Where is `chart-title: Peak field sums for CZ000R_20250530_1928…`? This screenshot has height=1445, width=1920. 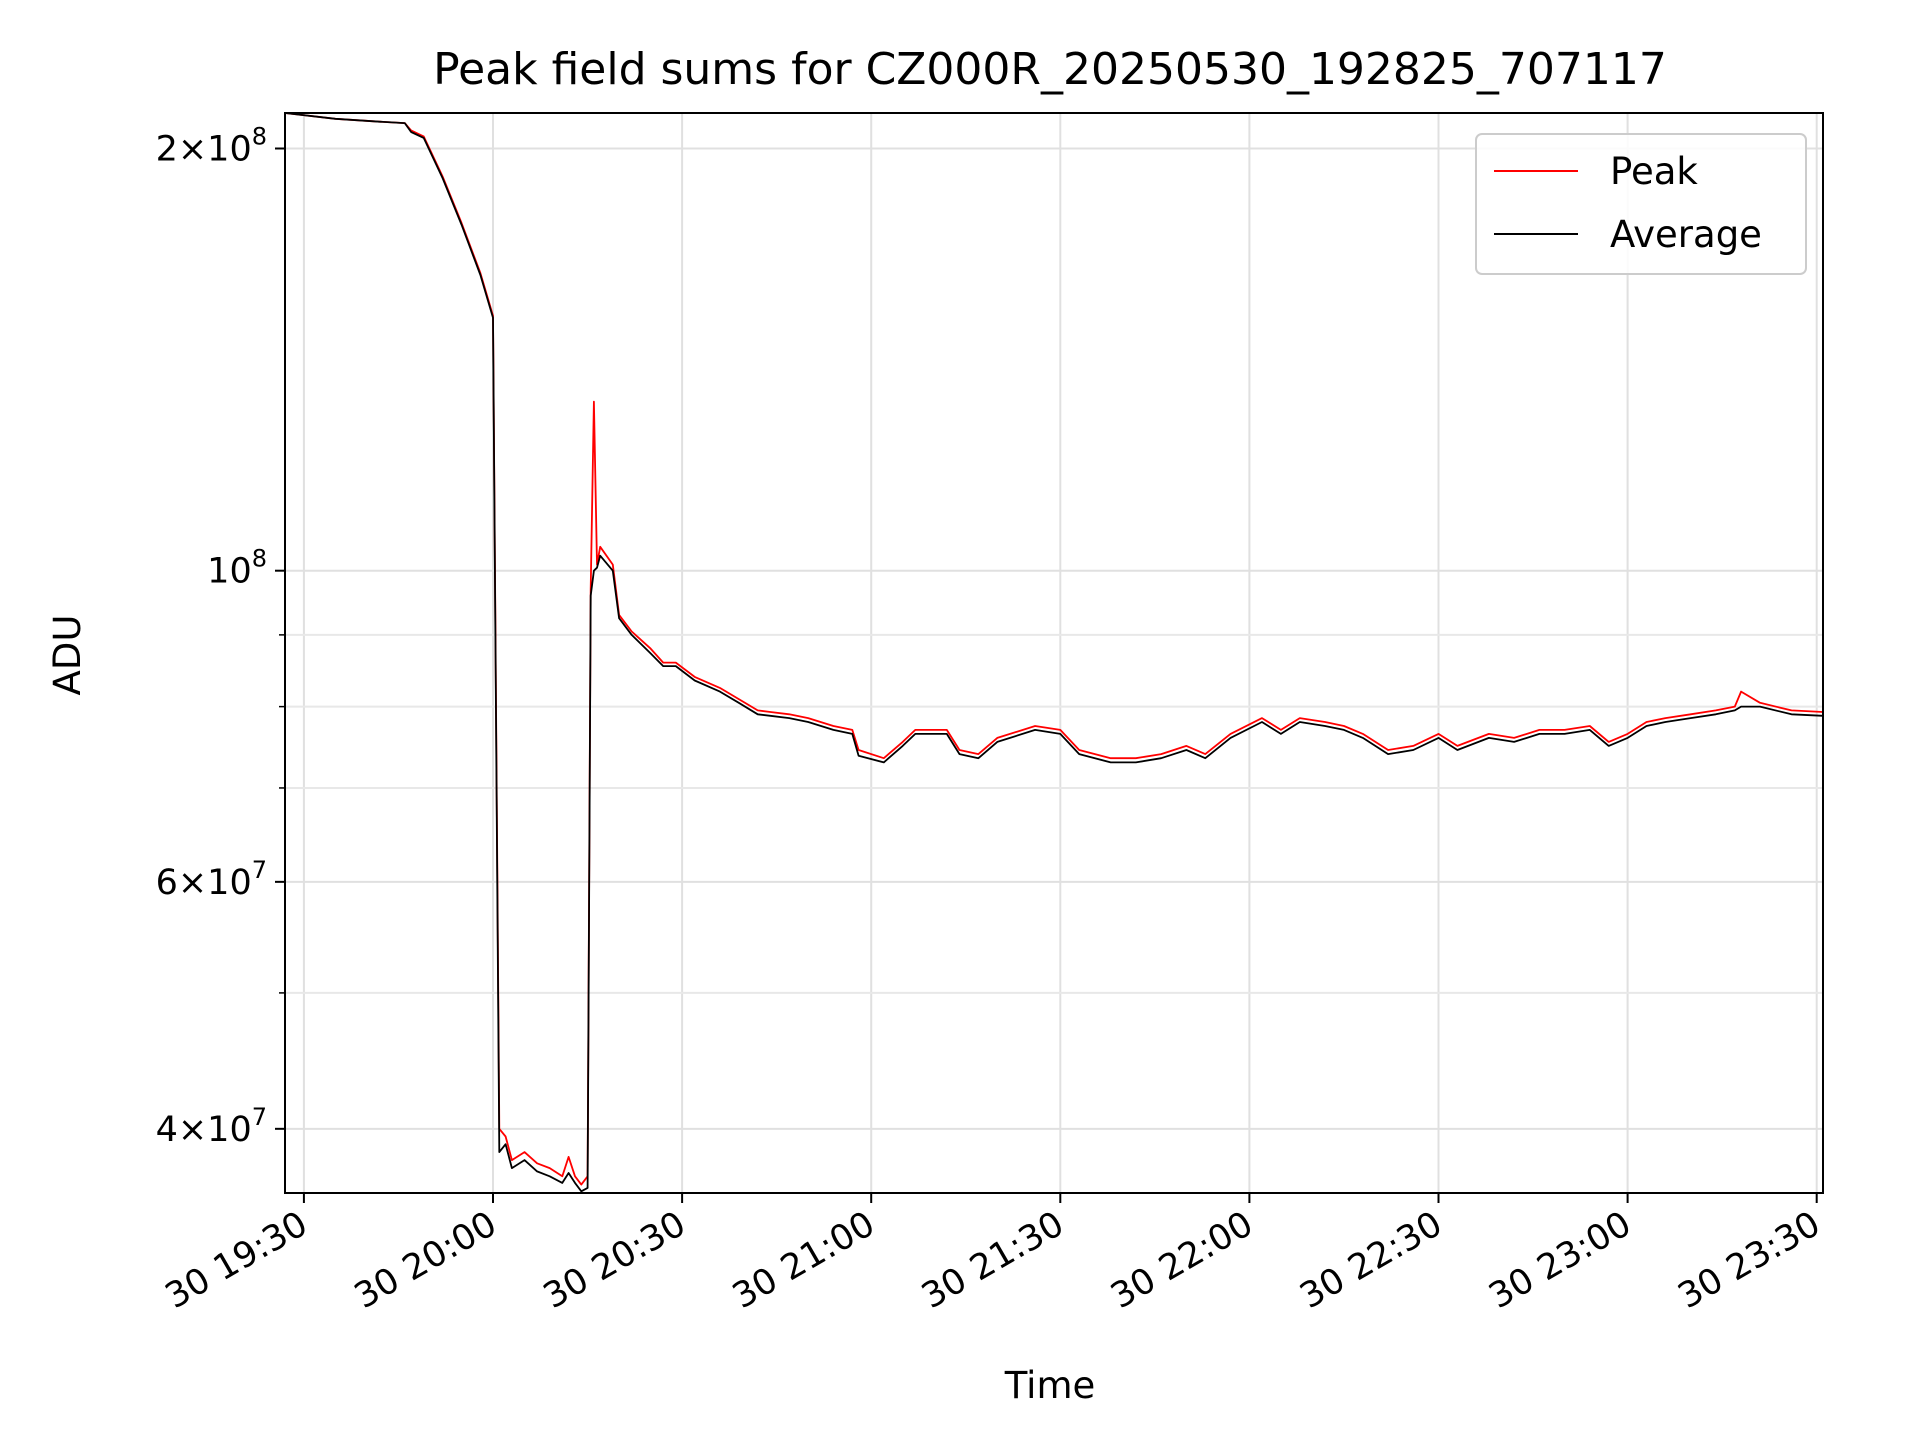 chart-title: Peak field sums for CZ000R_20250530_1928… is located at coordinates (1050, 69).